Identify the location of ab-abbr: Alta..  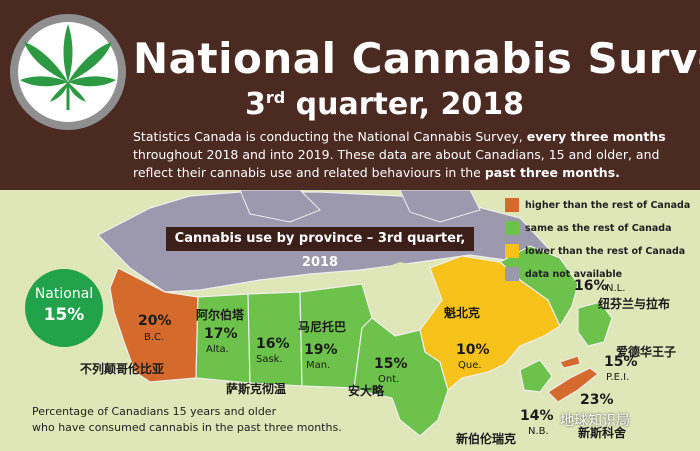
(217, 349).